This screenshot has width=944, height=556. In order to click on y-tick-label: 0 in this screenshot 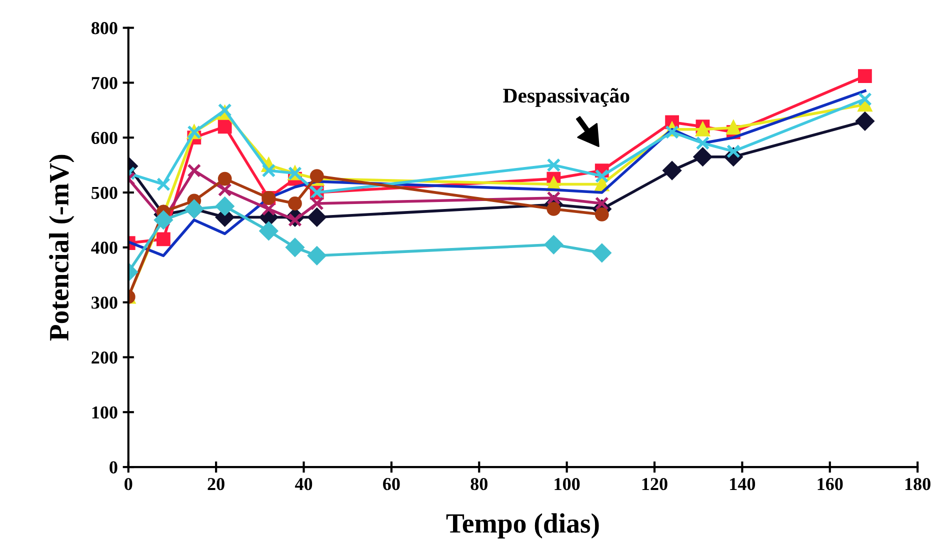, I will do `click(114, 467)`.